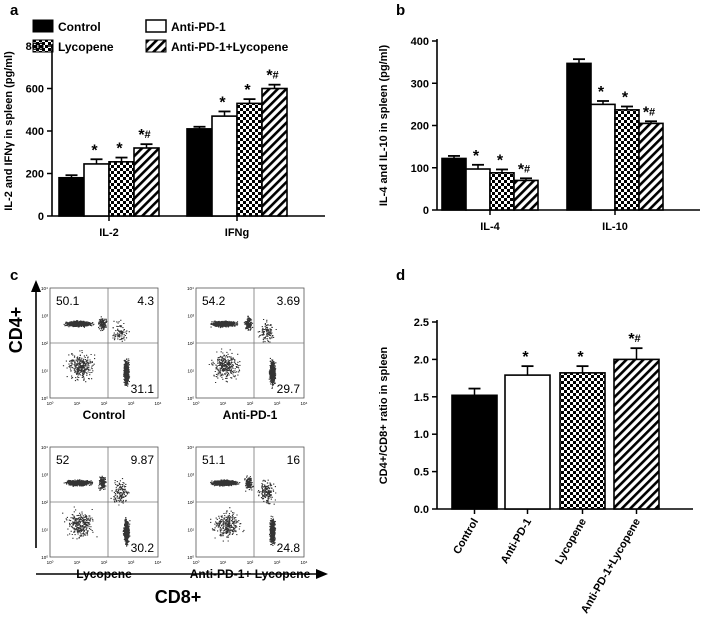 This screenshot has width=708, height=622. Describe the element at coordinates (35, 132) in the screenshot. I see `chart-a-y-tick-label: 400` at that location.